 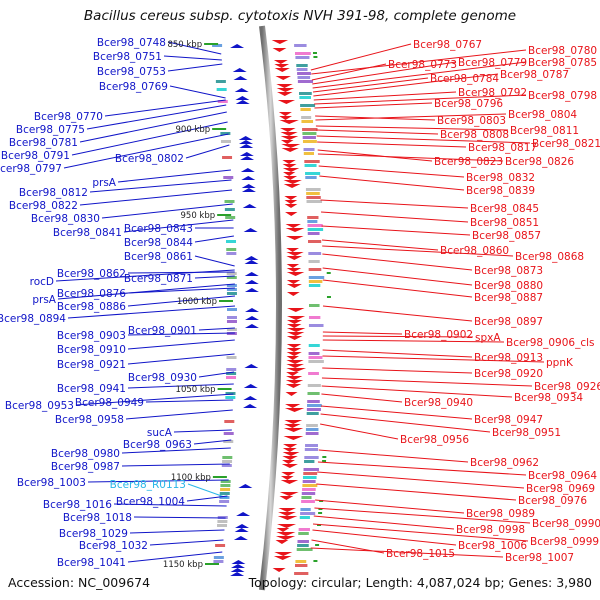 What do you see at coordinates (158, 279) in the screenshot?
I see `left-gene-label: Bcer98_0871` at bounding box center [158, 279].